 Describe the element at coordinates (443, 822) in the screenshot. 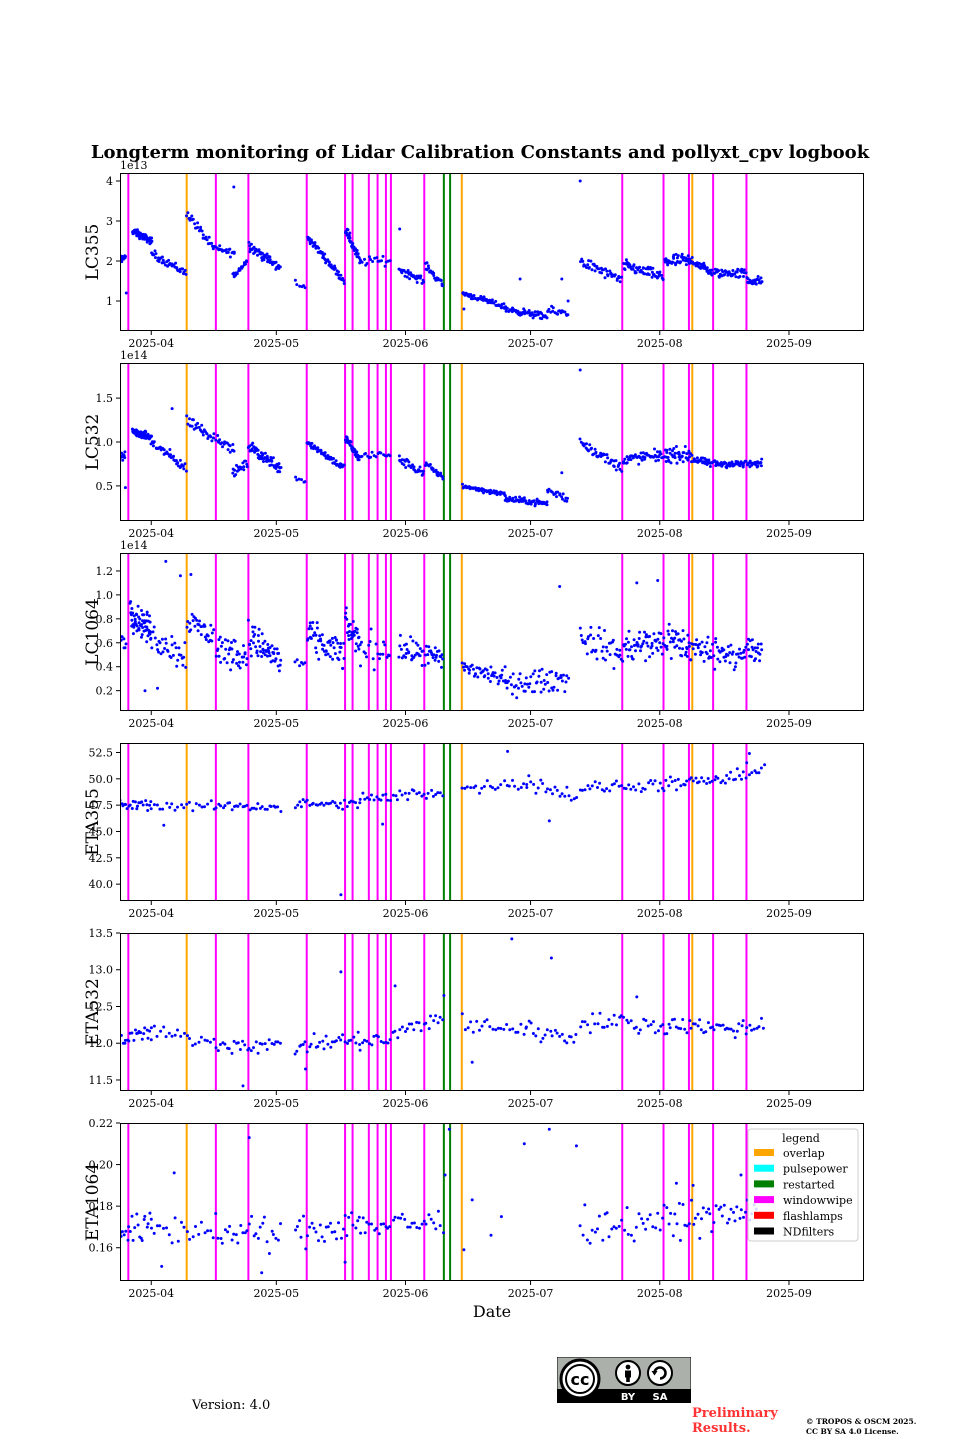

I see `plot-area` at that location.